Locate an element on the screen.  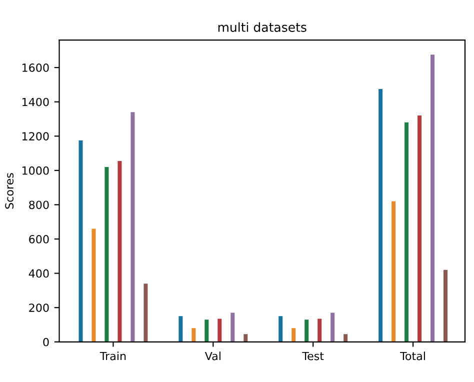
y-tick-label: 1600 is located at coordinates (35, 68).